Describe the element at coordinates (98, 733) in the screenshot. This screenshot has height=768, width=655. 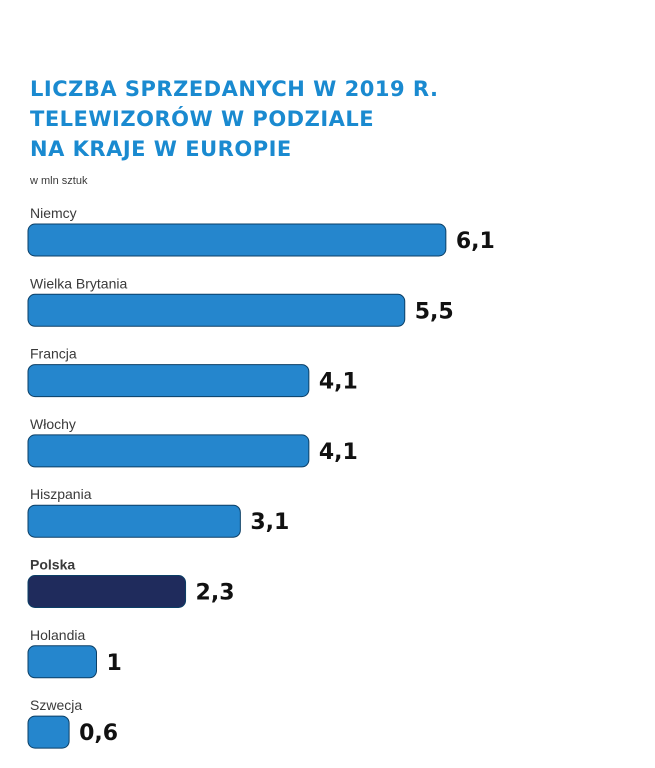
I see `value-label-szwecja: 0,6` at that location.